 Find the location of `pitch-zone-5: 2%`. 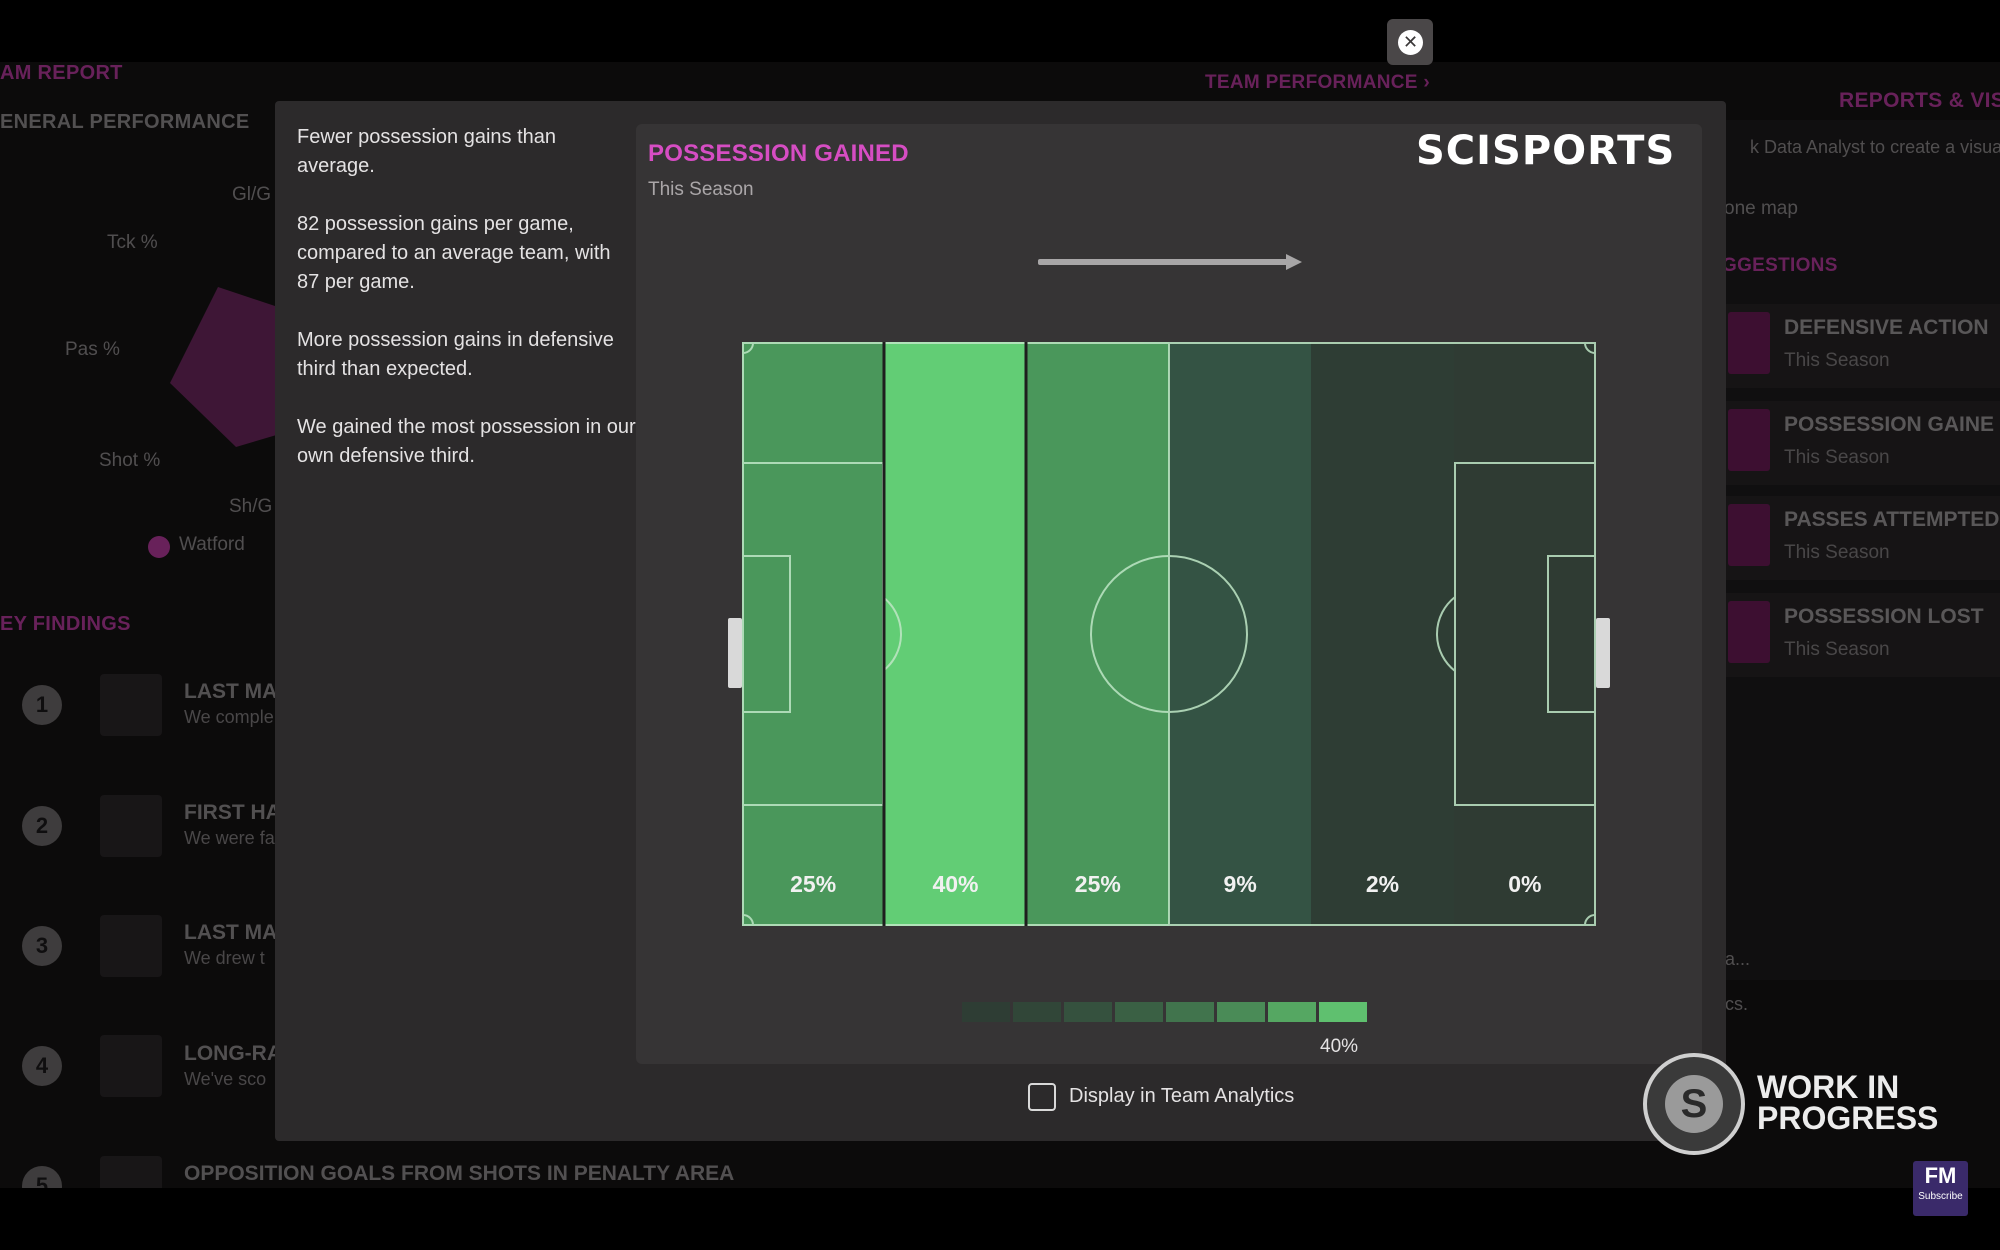

pitch-zone-5: 2% is located at coordinates (1382, 634).